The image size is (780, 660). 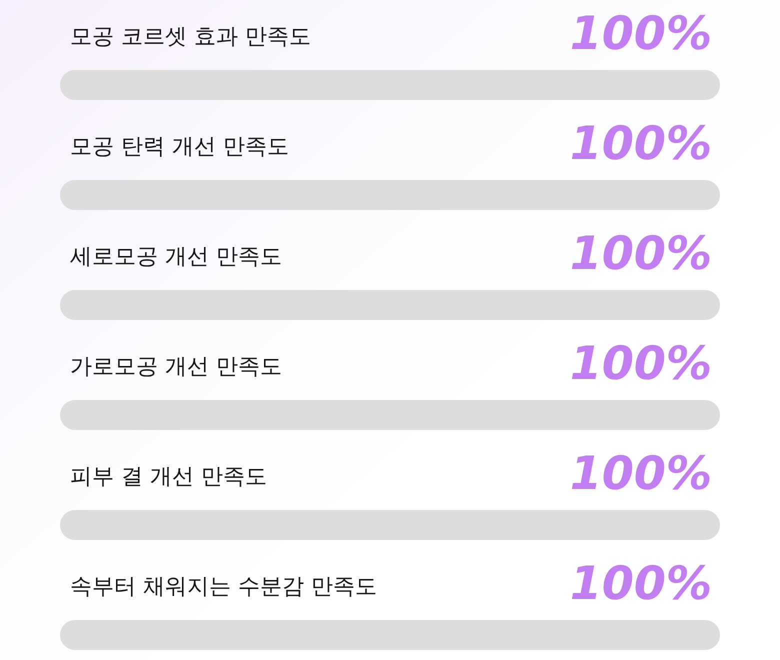 I want to click on y-tick-label: 모공 코르셋 효과 만족도, so click(x=190, y=37).